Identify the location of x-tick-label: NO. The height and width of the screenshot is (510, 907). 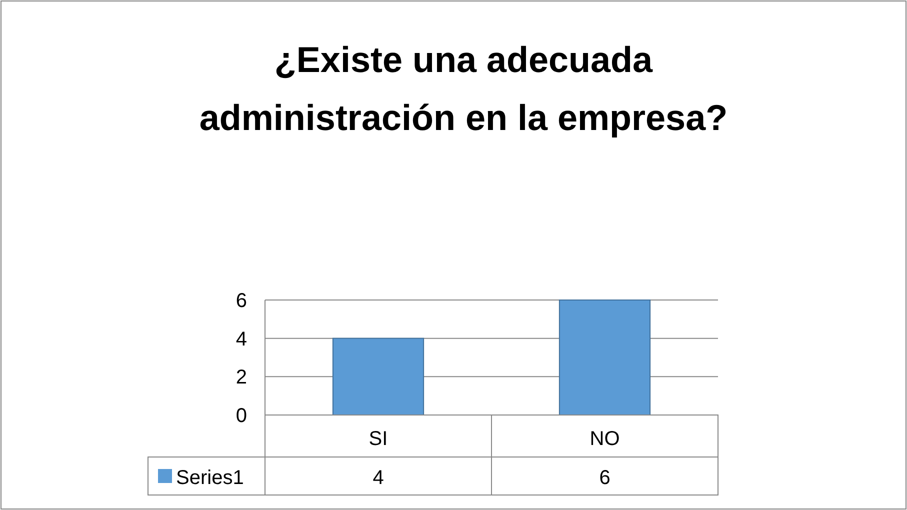
(605, 439).